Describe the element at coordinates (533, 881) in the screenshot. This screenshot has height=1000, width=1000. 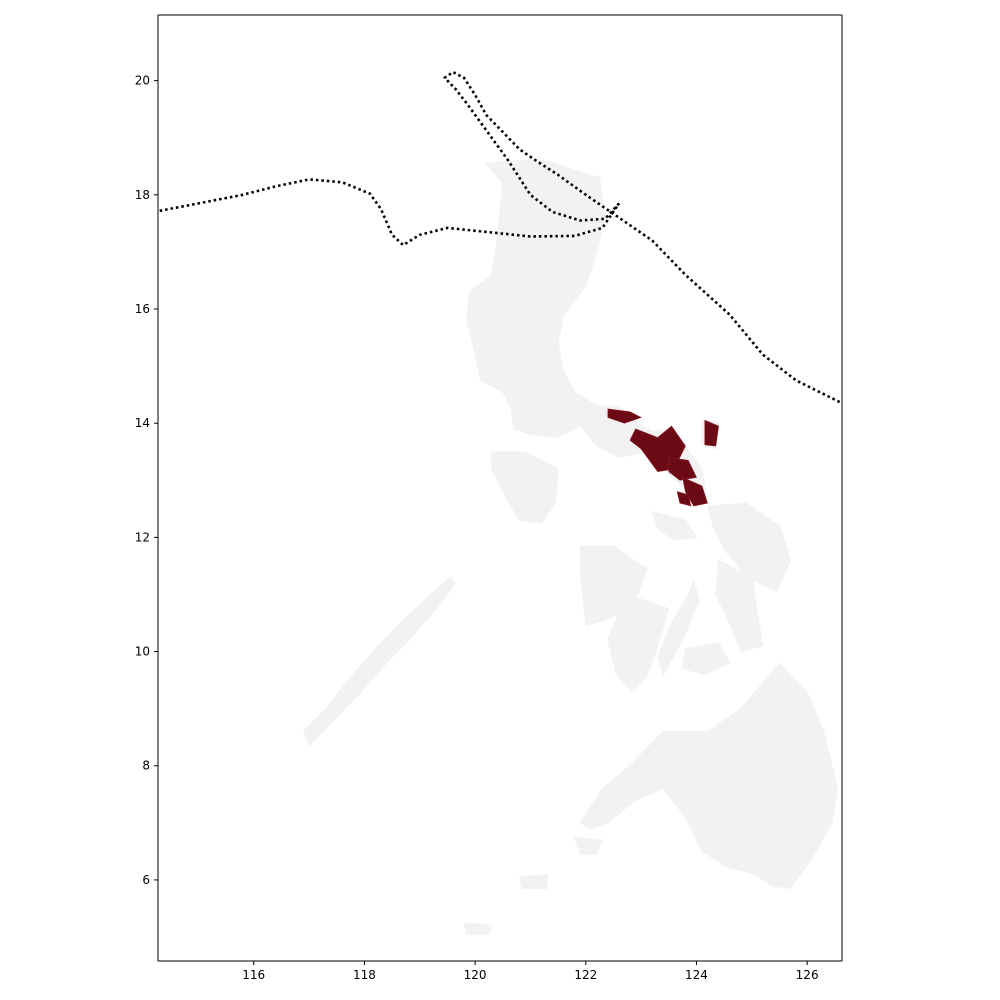
I see `land-jolo` at that location.